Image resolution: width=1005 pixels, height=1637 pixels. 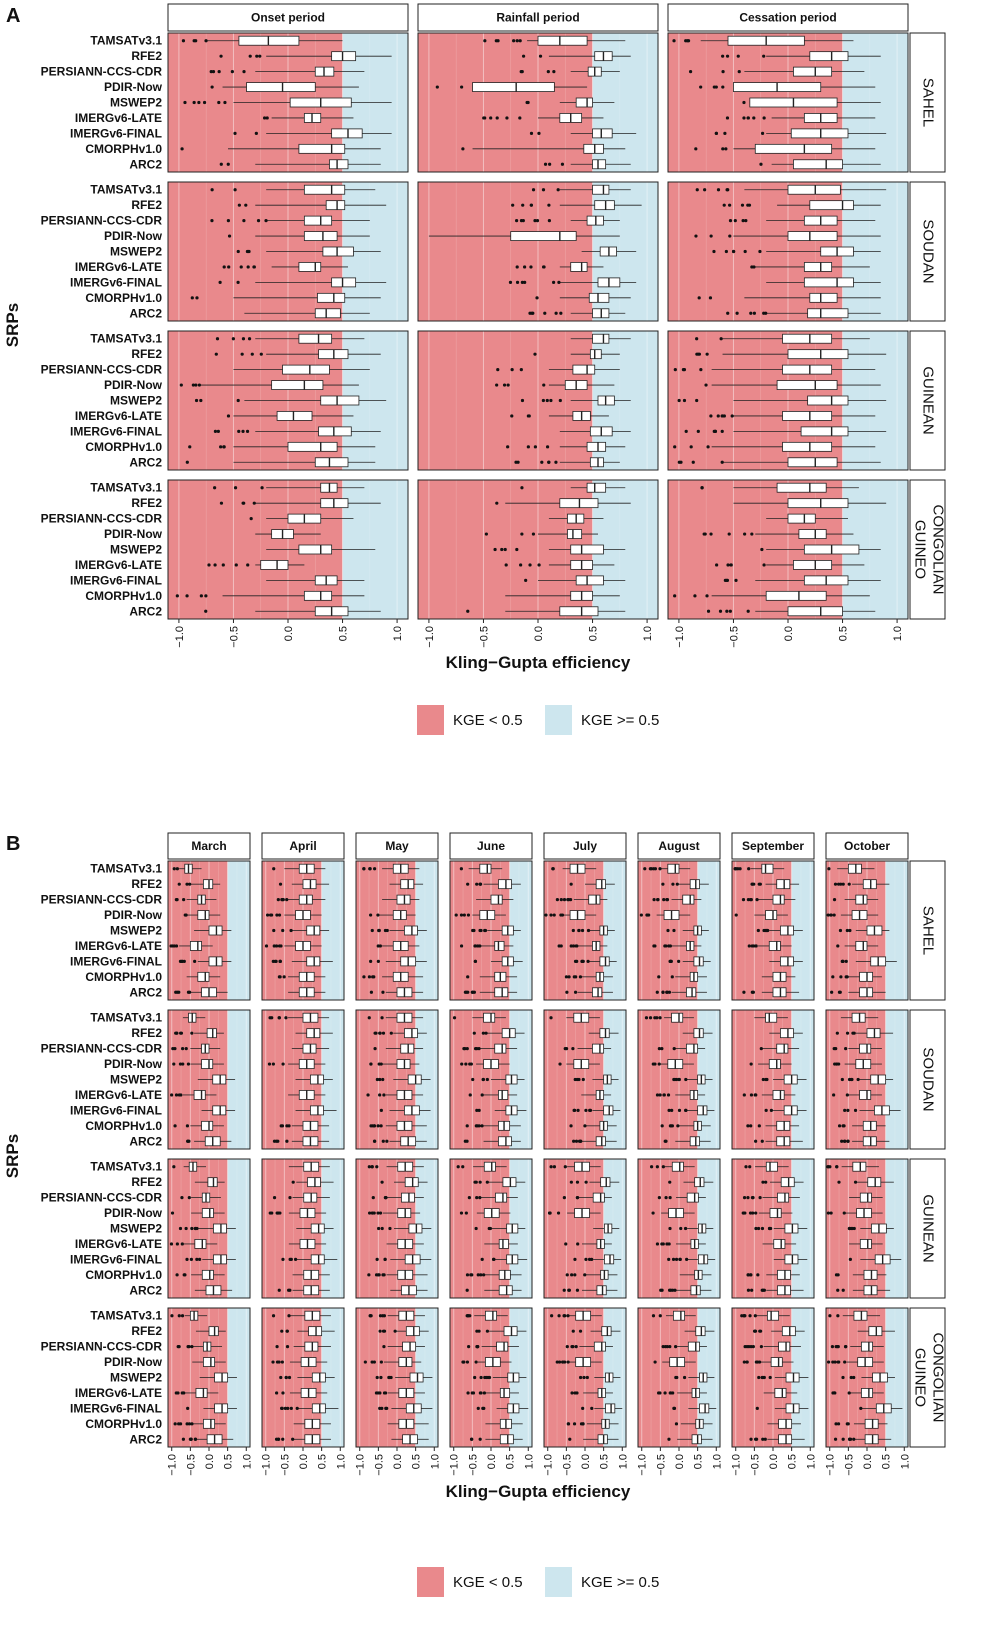 I want to click on srp-label: IMERGv6-LATE, so click(x=118, y=565).